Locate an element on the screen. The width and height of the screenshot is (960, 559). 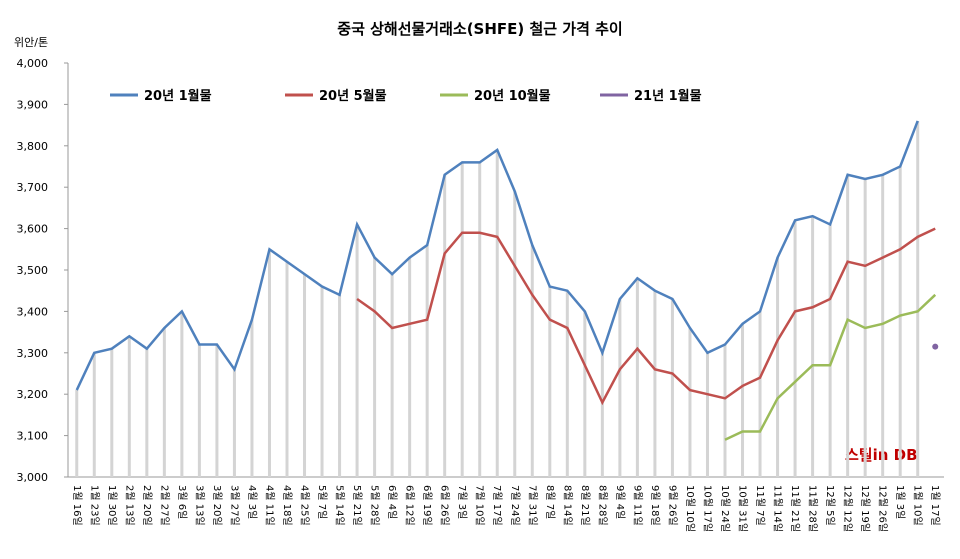
x-tick-label: 10월 24일 is located at coordinates (725, 508).